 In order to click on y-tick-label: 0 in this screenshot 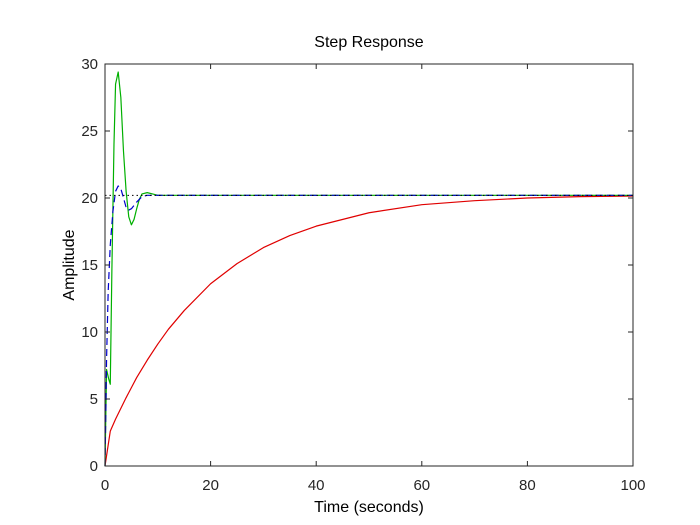, I will do `click(94, 466)`.